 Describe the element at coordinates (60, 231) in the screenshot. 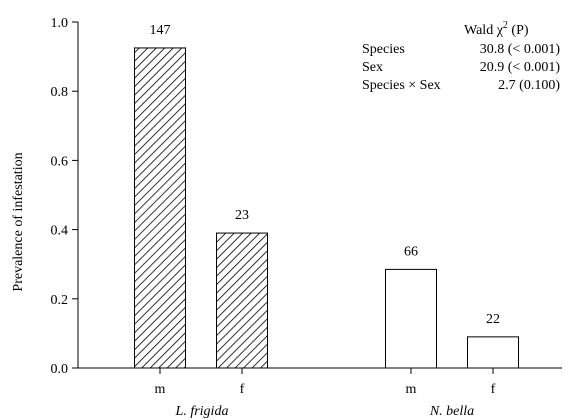

I see `y-tick-label: 0.4` at that location.